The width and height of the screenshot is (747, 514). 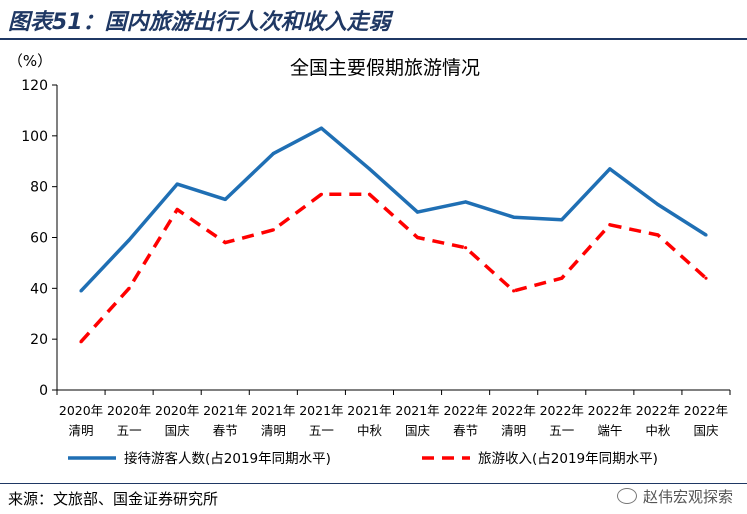 I want to click on legend-label-1: 接待游客人数(占2019年同期水平), so click(x=227, y=458).